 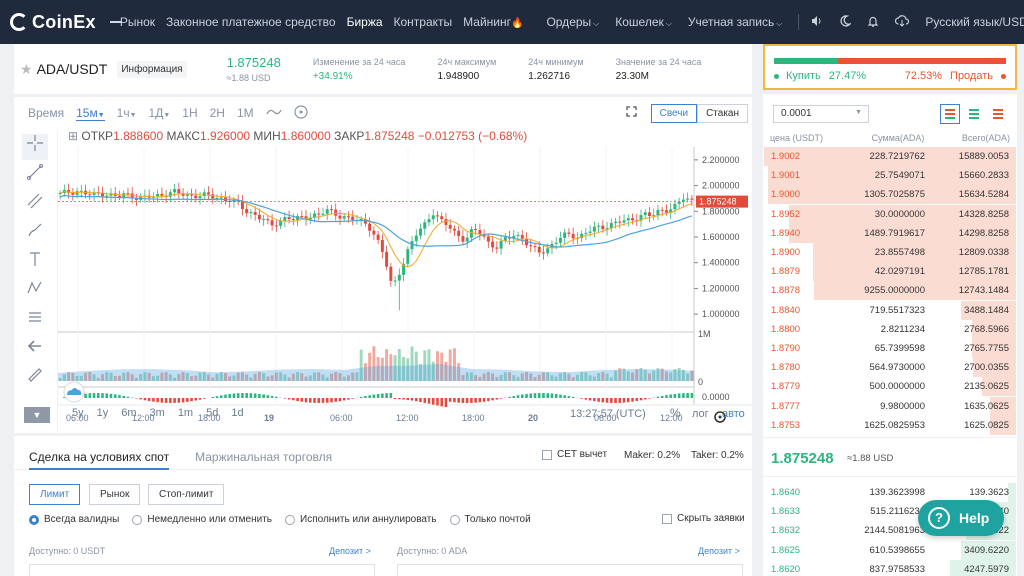 What do you see at coordinates (245, 113) in the screenshot?
I see `interval-1M: 1M` at bounding box center [245, 113].